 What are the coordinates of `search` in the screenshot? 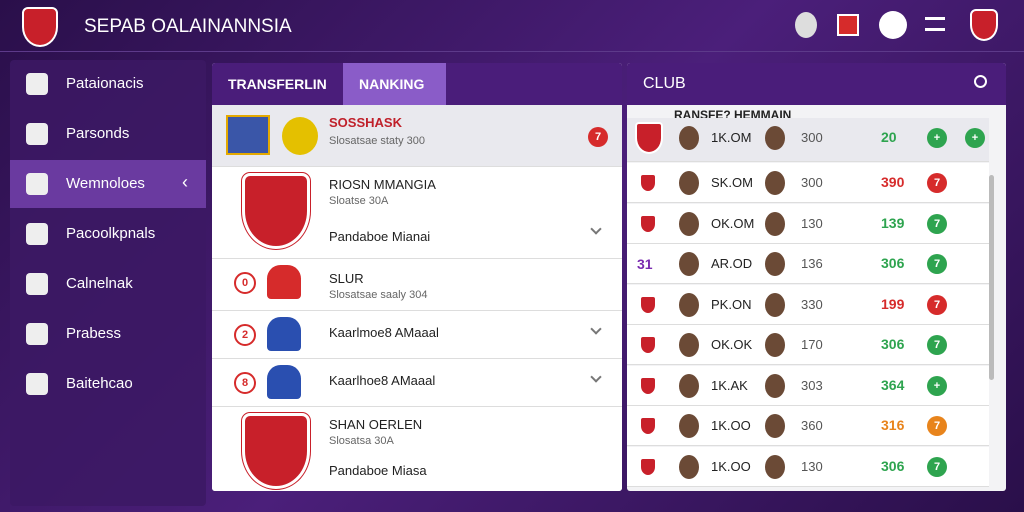 It's located at (980, 81).